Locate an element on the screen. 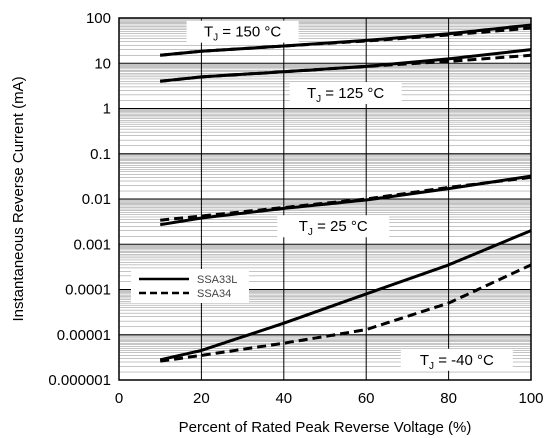 The image size is (556, 438). annotation-t25: TJ = 25 °C is located at coordinates (333, 228).